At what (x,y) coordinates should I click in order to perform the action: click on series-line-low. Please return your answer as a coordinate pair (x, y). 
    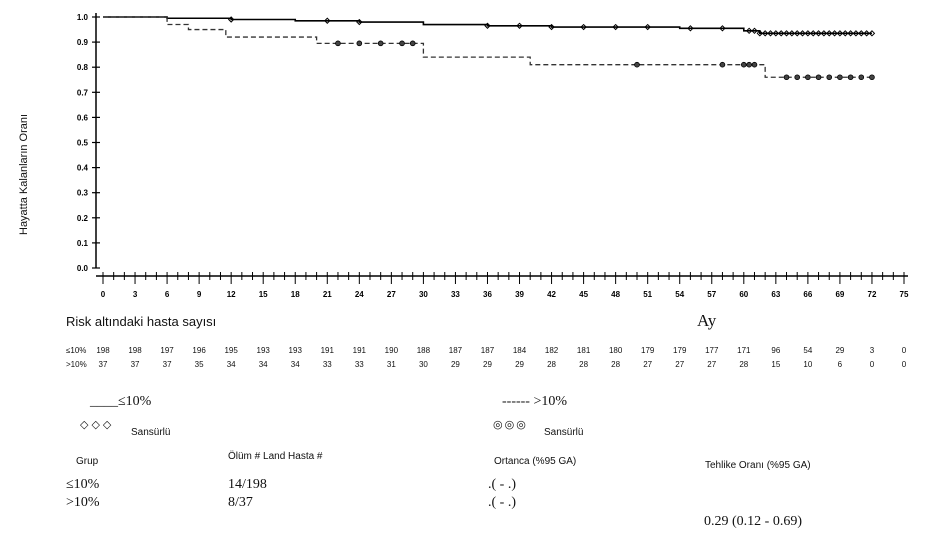
    Looking at the image, I should click on (487, 25).